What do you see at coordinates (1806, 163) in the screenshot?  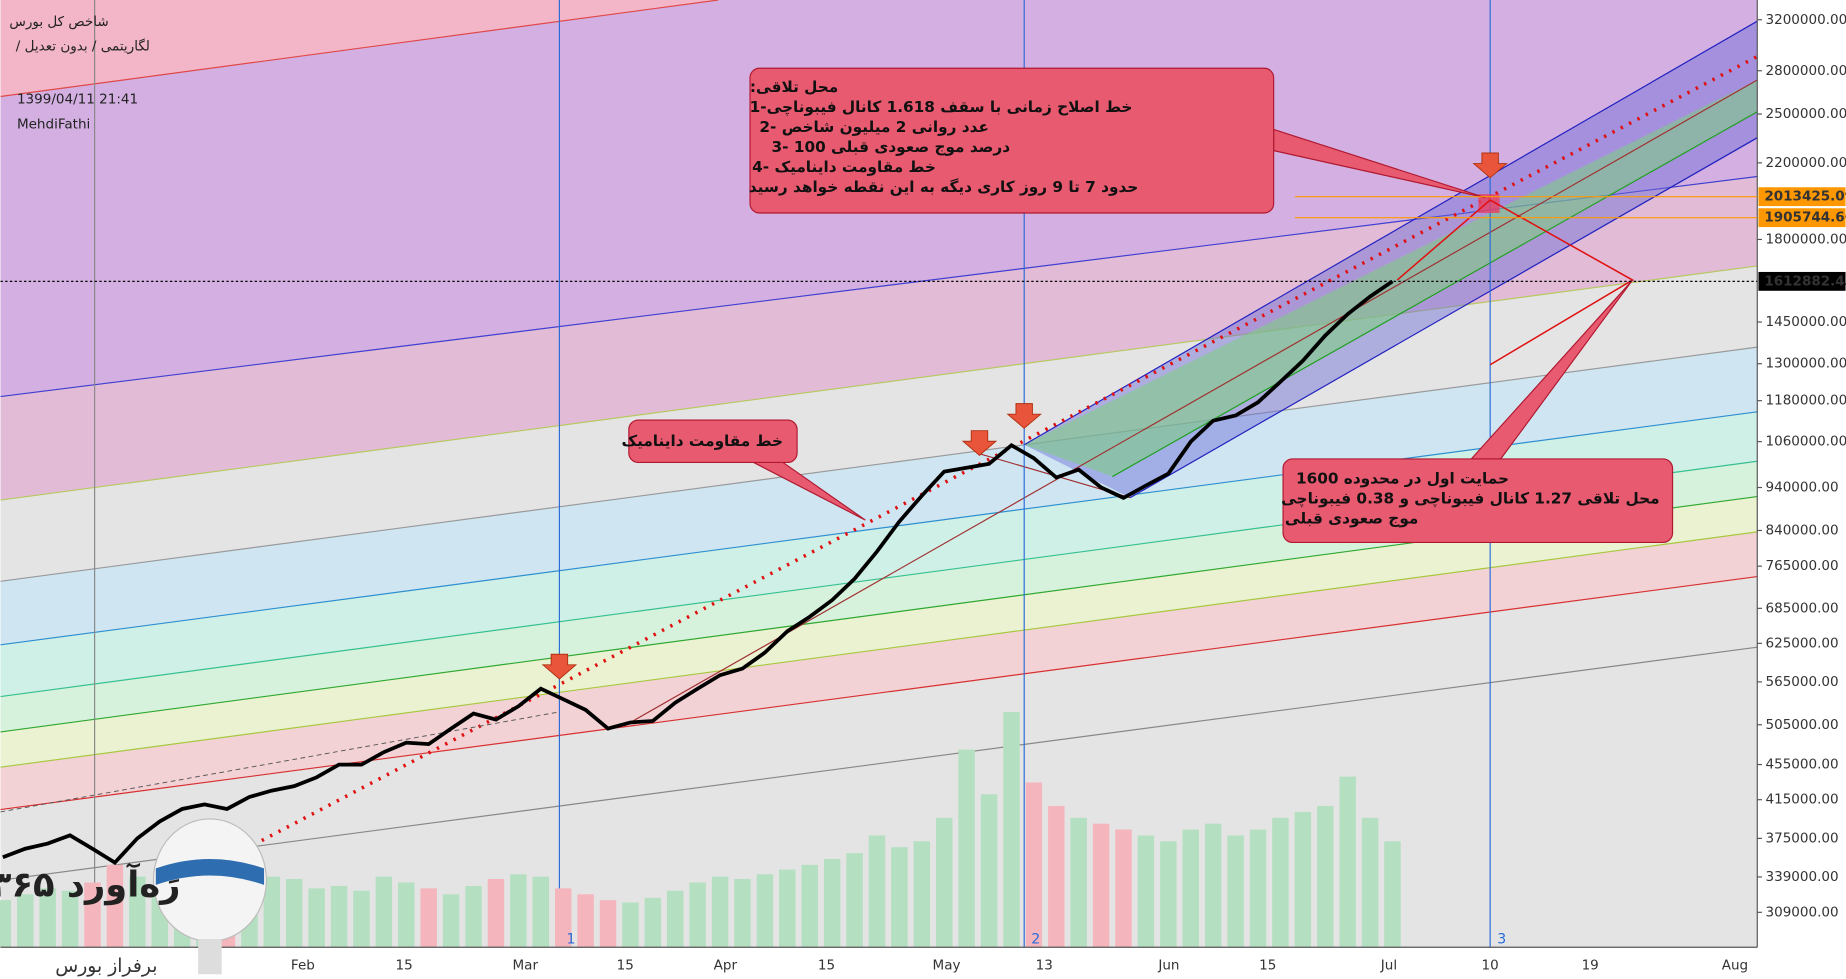 I see `y-tick-label: 2200000.00` at bounding box center [1806, 163].